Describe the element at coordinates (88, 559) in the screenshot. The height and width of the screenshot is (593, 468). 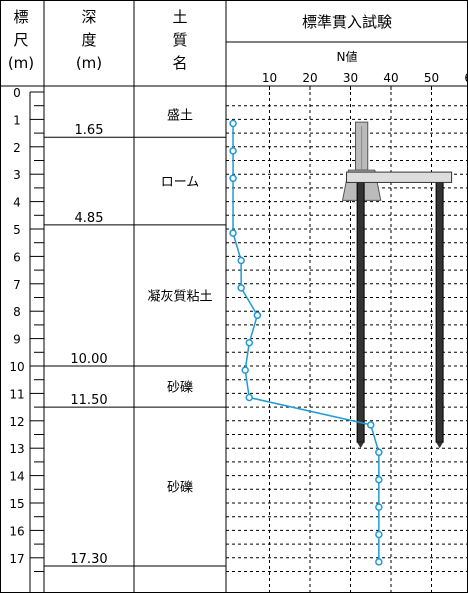
I see `layer-depth-label: 17.30` at that location.